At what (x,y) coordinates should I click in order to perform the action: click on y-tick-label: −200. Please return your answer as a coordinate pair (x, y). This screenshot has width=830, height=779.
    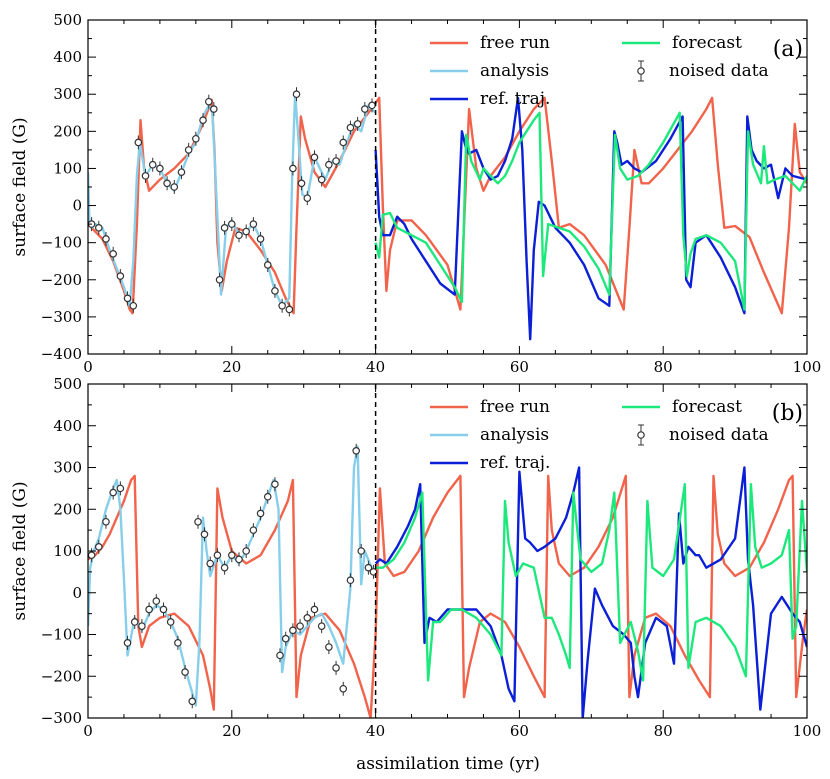
    Looking at the image, I should click on (61, 676).